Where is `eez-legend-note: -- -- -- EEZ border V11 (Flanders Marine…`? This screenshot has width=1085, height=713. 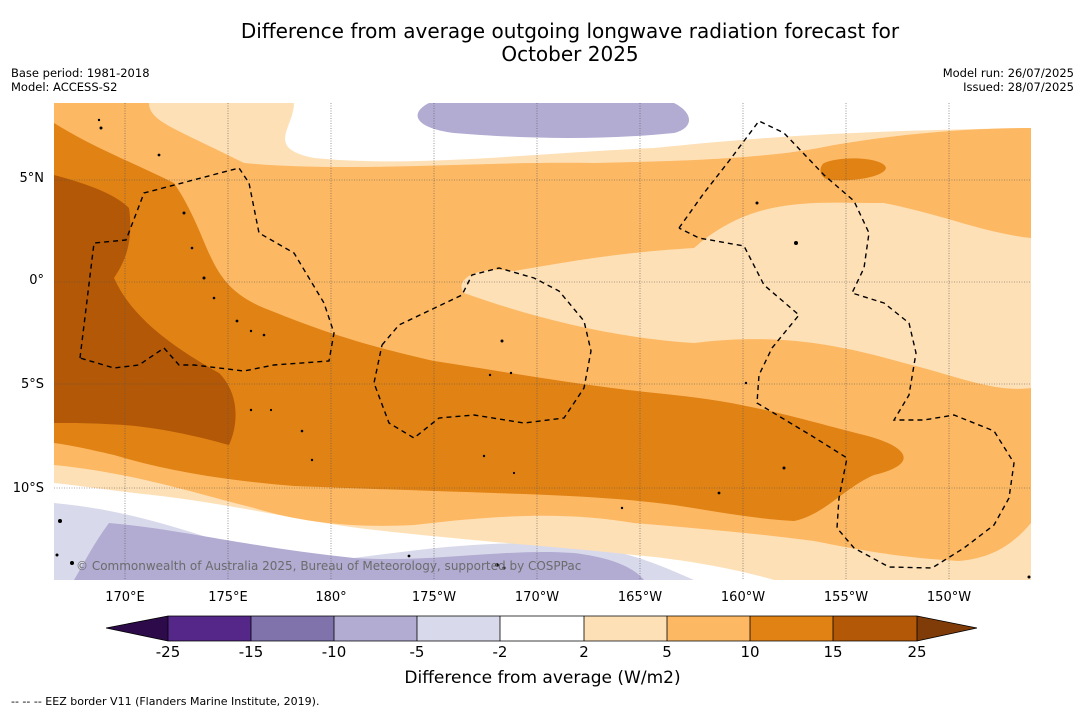 eez-legend-note: -- -- -- EEZ border V11 (Flanders Marine… is located at coordinates (165, 701).